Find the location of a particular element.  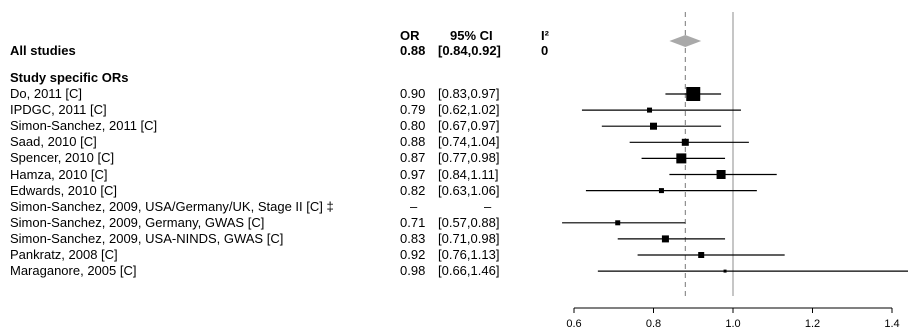

summary-label: All studies is located at coordinates (43, 50).